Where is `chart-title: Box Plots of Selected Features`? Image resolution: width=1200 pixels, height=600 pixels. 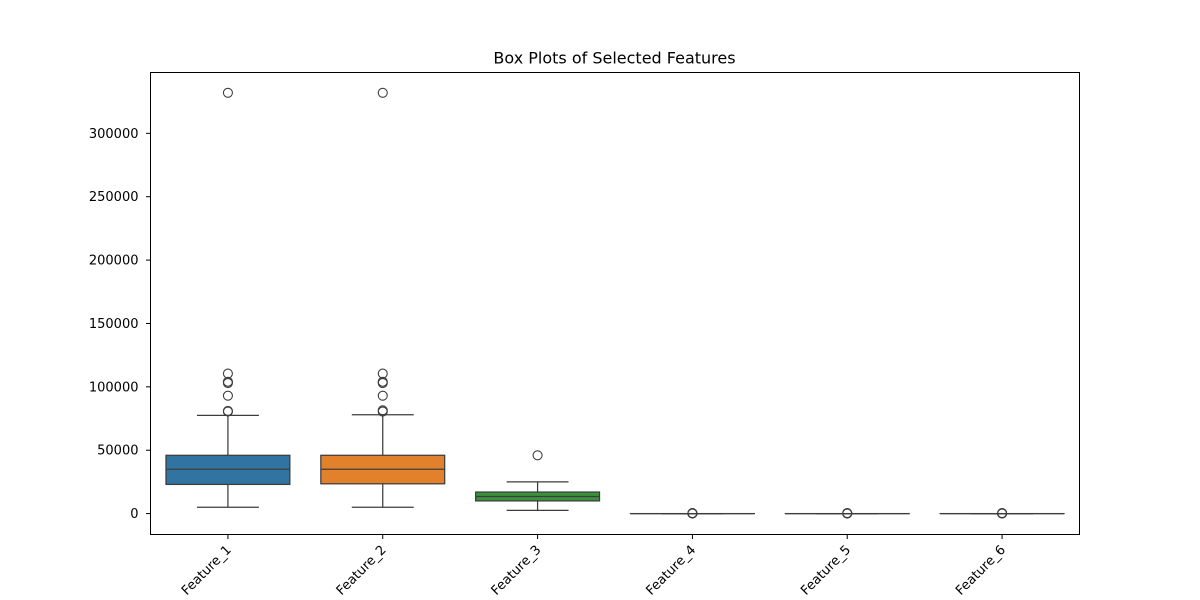 chart-title: Box Plots of Selected Features is located at coordinates (614, 58).